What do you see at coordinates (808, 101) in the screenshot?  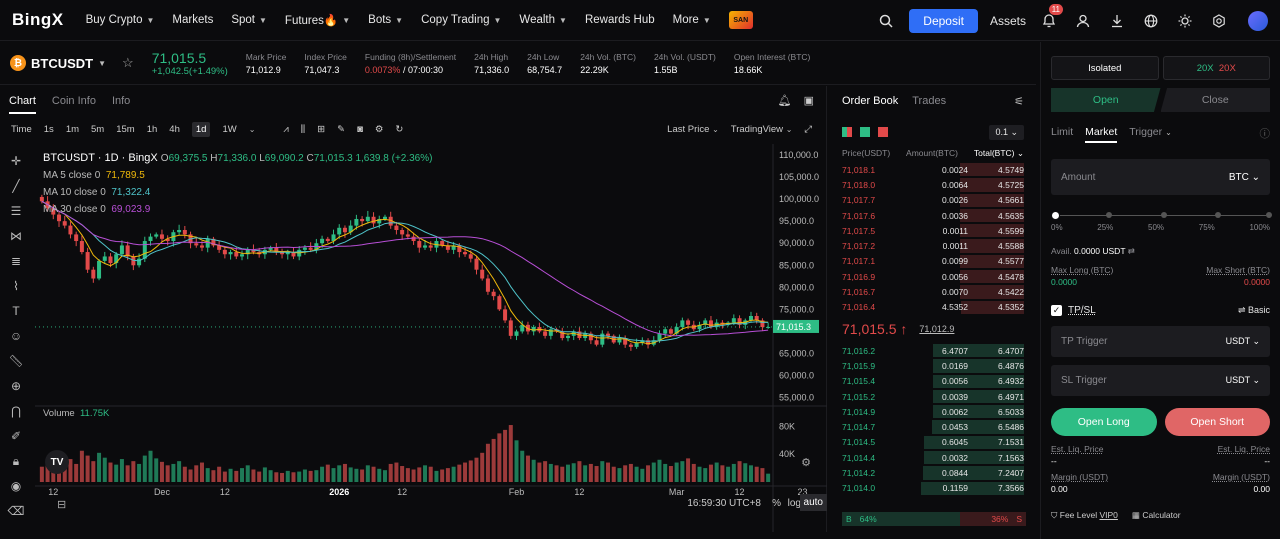 I see `fullscreen-icon: ▣` at bounding box center [808, 101].